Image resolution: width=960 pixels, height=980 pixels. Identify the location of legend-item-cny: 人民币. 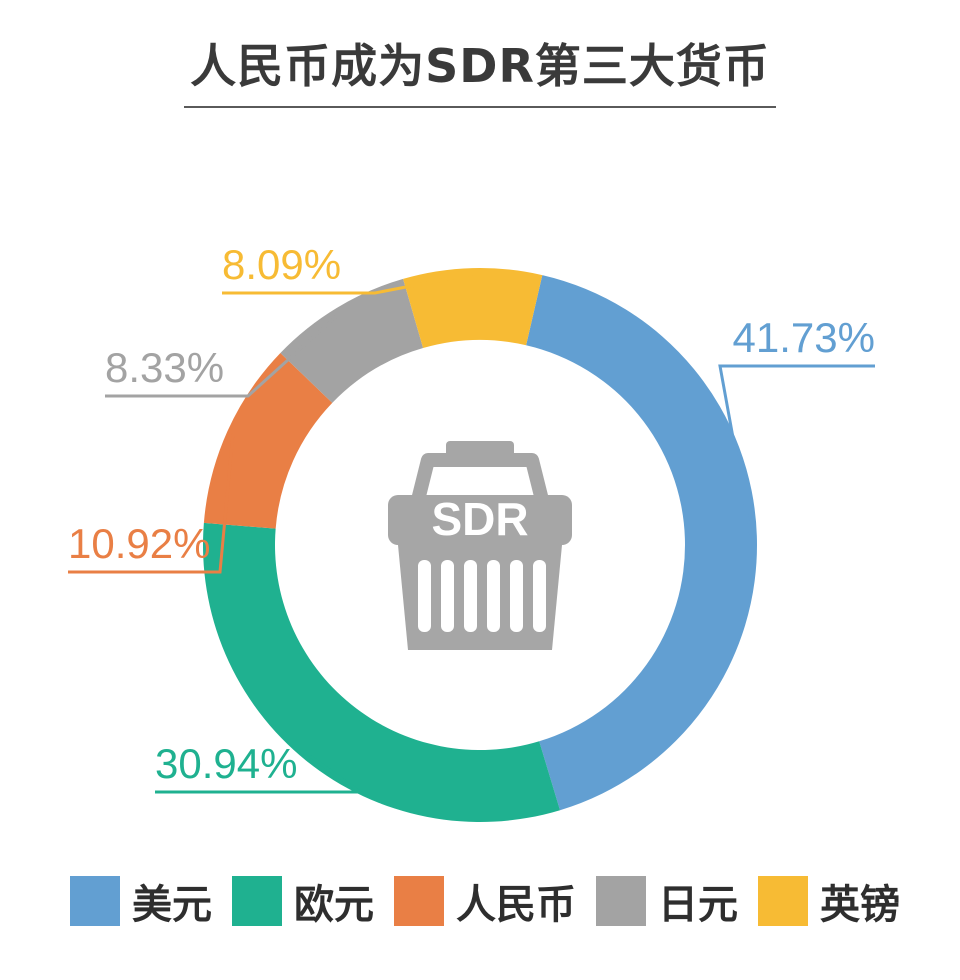
(485, 901).